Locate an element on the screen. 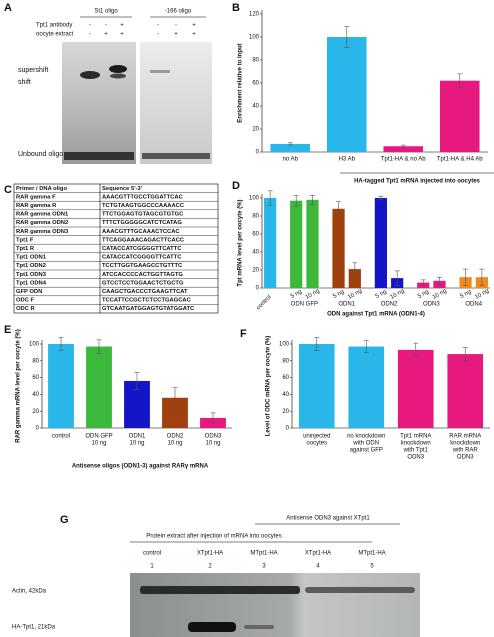  table-cell: GTCAATGATGGAGTGTATGGATC is located at coordinates (148, 309).